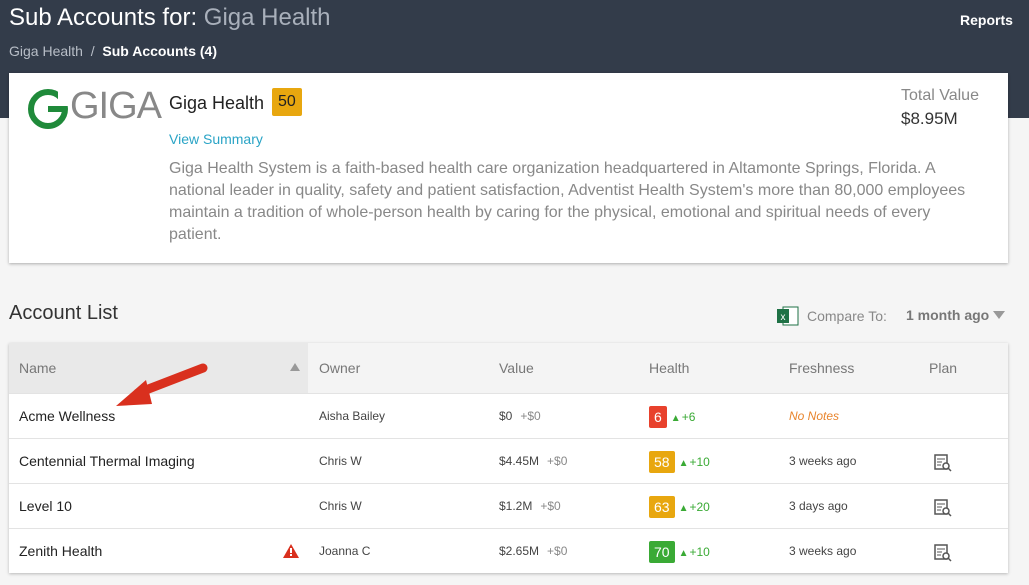 The width and height of the screenshot is (1029, 585). What do you see at coordinates (986, 20) in the screenshot?
I see `reports-link: Reports` at bounding box center [986, 20].